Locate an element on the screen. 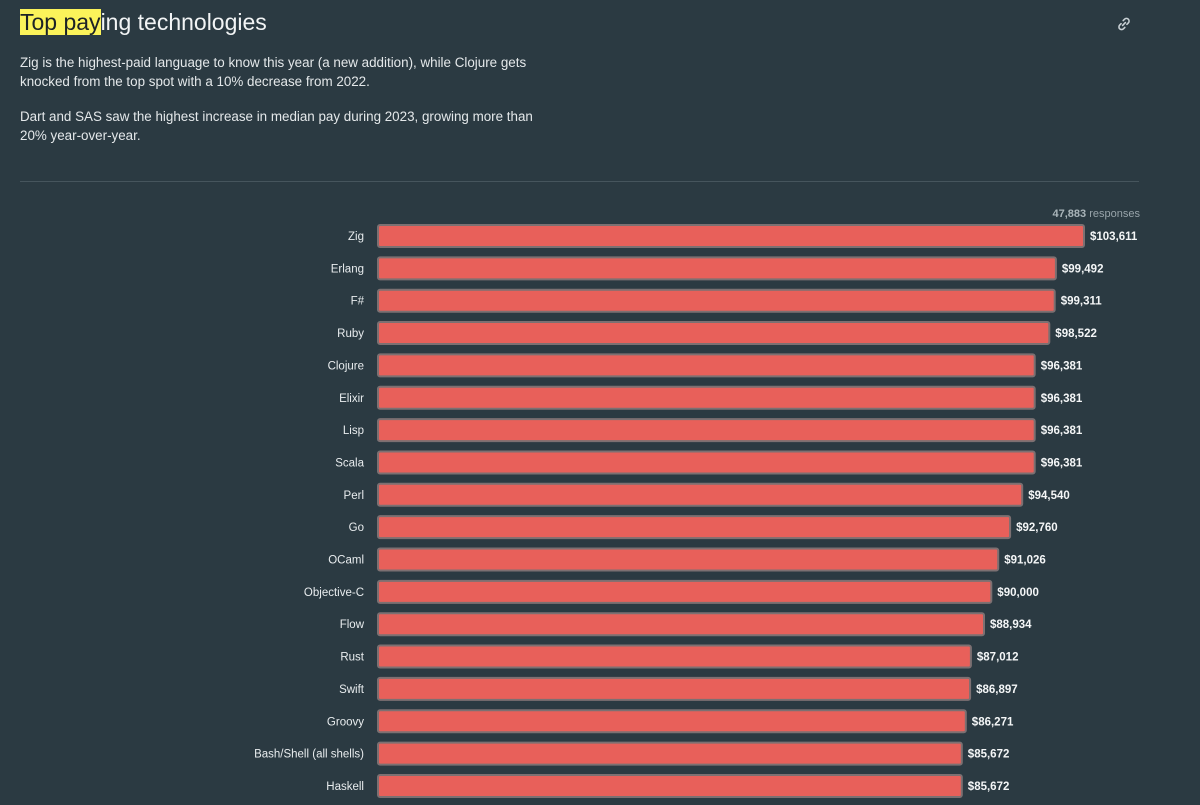  category-label: Lisp is located at coordinates (353, 431).